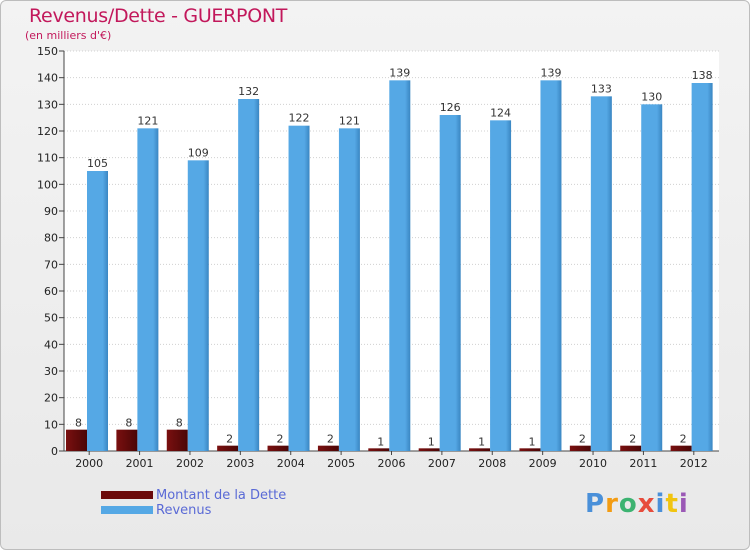 Image resolution: width=750 pixels, height=550 pixels. I want to click on data-label-revenue: 130, so click(651, 96).